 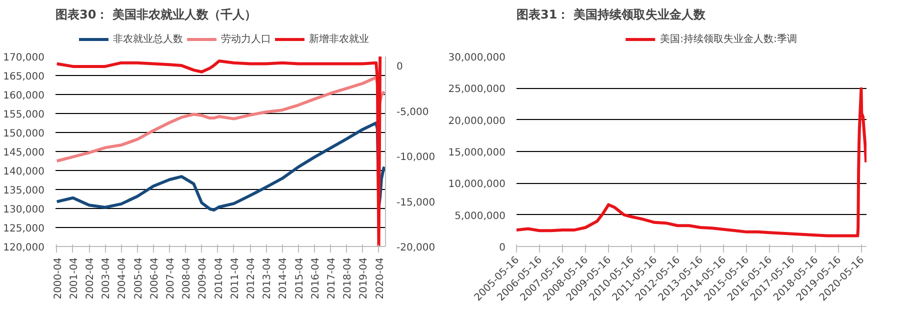 I want to click on y-tick-label: 5,000,000, so click(x=480, y=216).